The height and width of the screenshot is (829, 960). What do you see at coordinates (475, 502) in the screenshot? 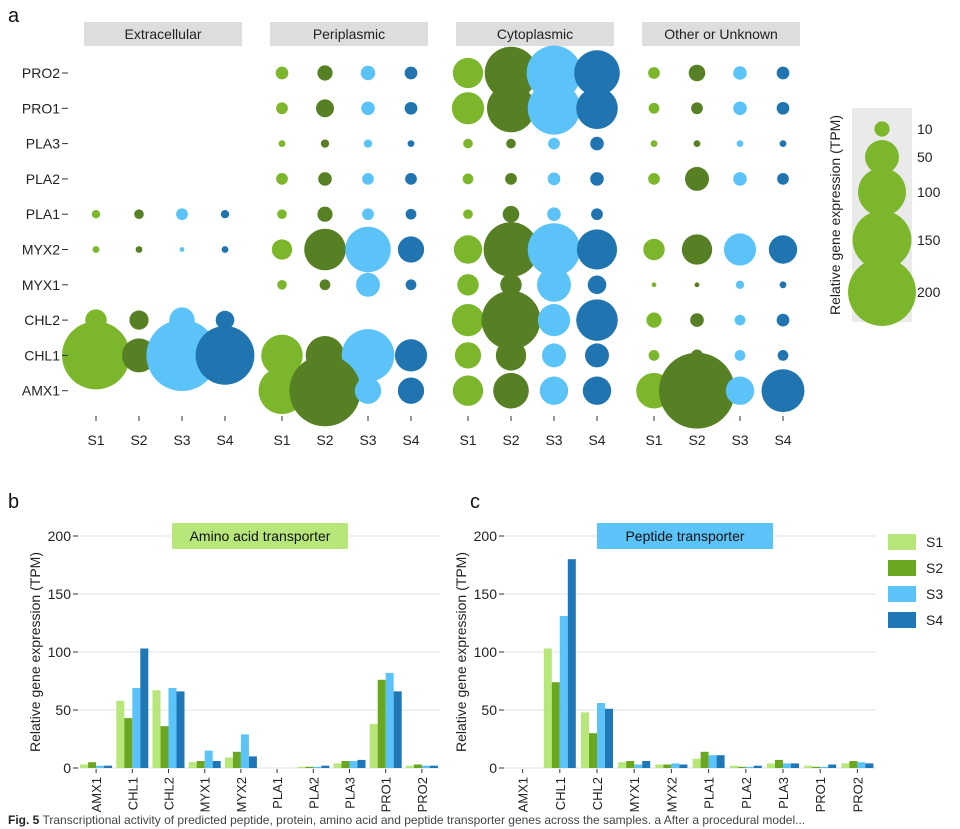
I see `panel-label-c: c` at bounding box center [475, 502].